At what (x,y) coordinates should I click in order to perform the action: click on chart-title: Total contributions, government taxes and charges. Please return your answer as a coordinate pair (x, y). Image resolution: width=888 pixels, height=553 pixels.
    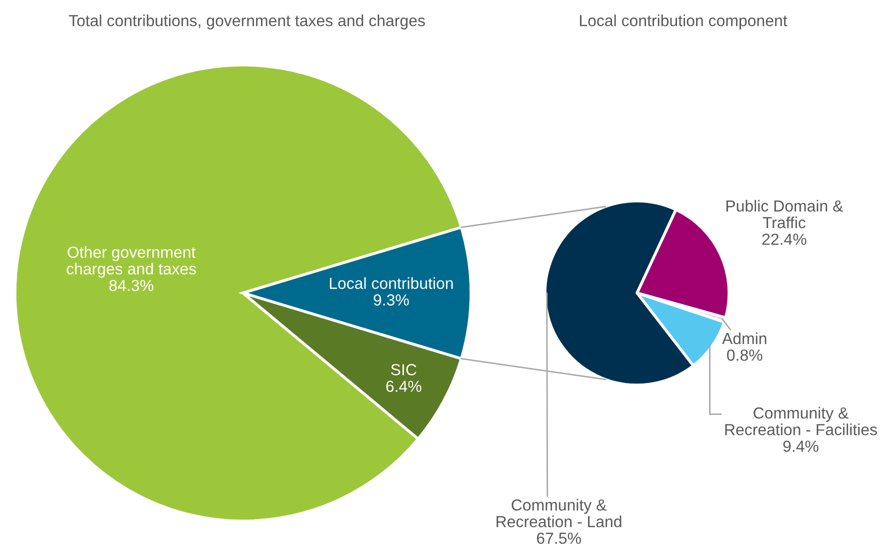
    Looking at the image, I should click on (246, 22).